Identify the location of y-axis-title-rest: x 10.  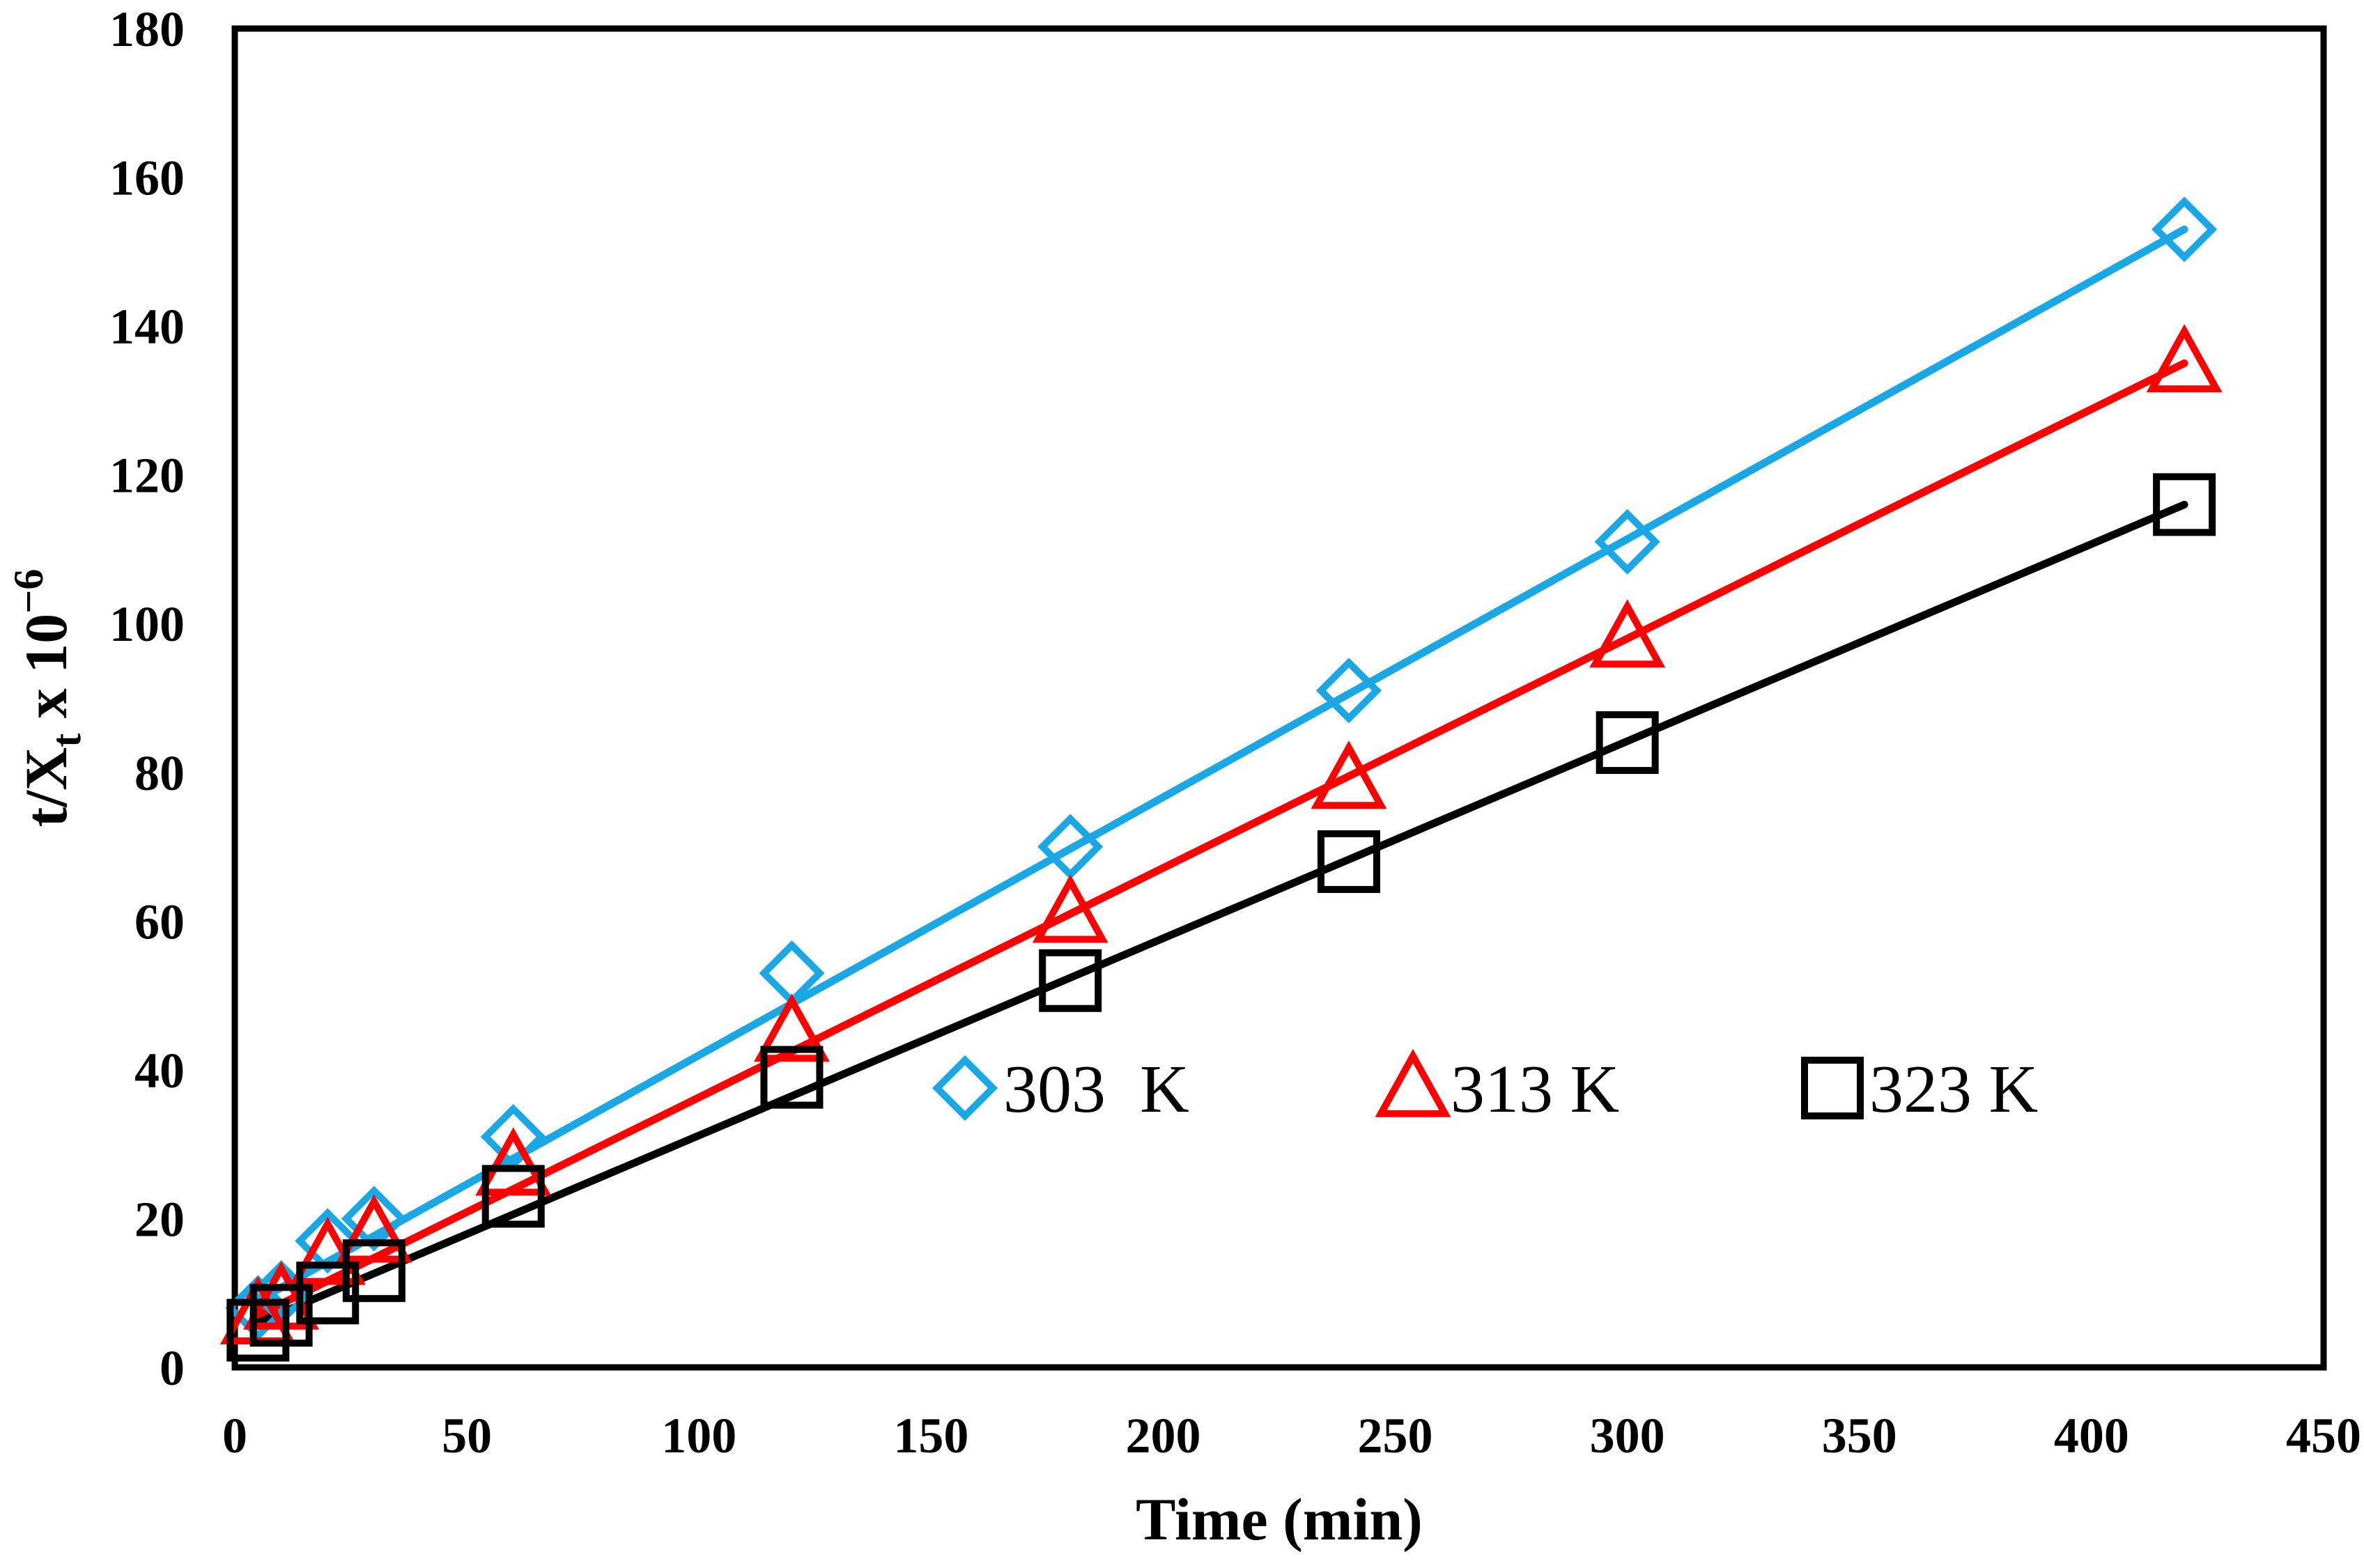
(46, 673).